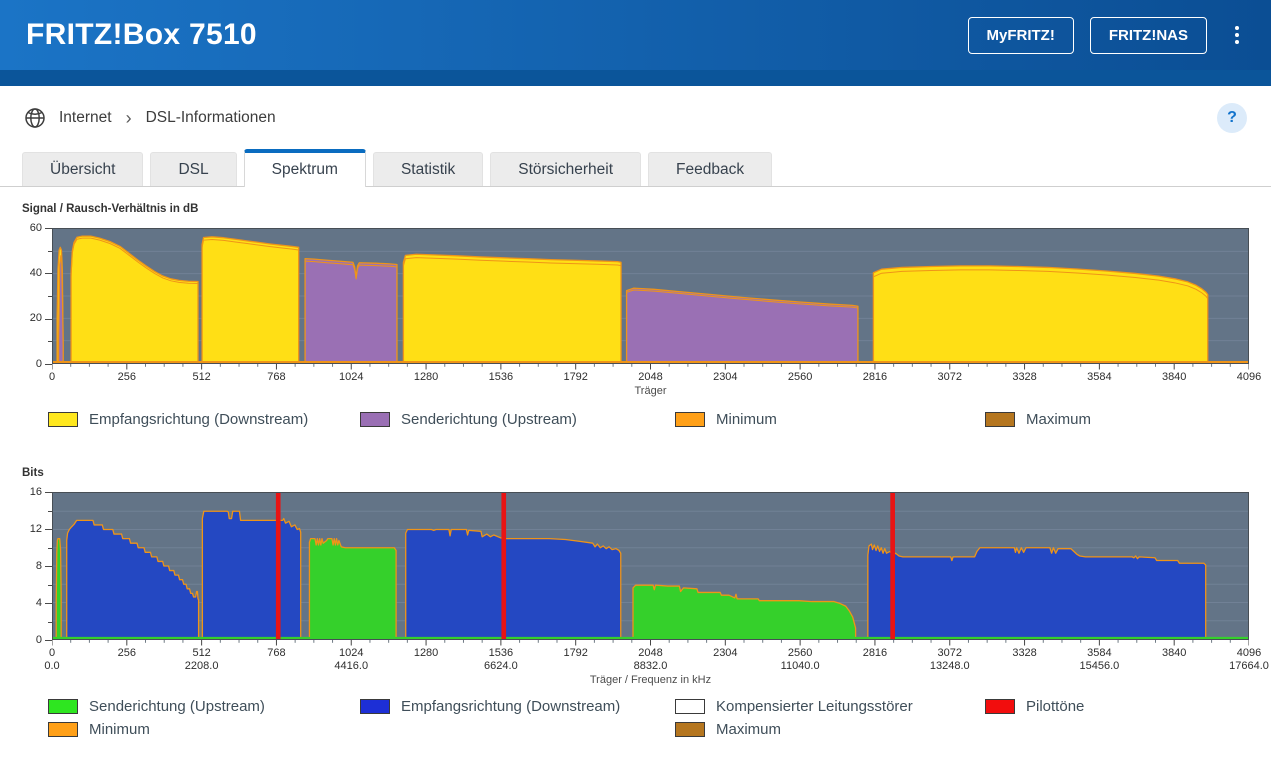 Image resolution: width=1271 pixels, height=759 pixels. I want to click on x-tick-label: 1536, so click(501, 377).